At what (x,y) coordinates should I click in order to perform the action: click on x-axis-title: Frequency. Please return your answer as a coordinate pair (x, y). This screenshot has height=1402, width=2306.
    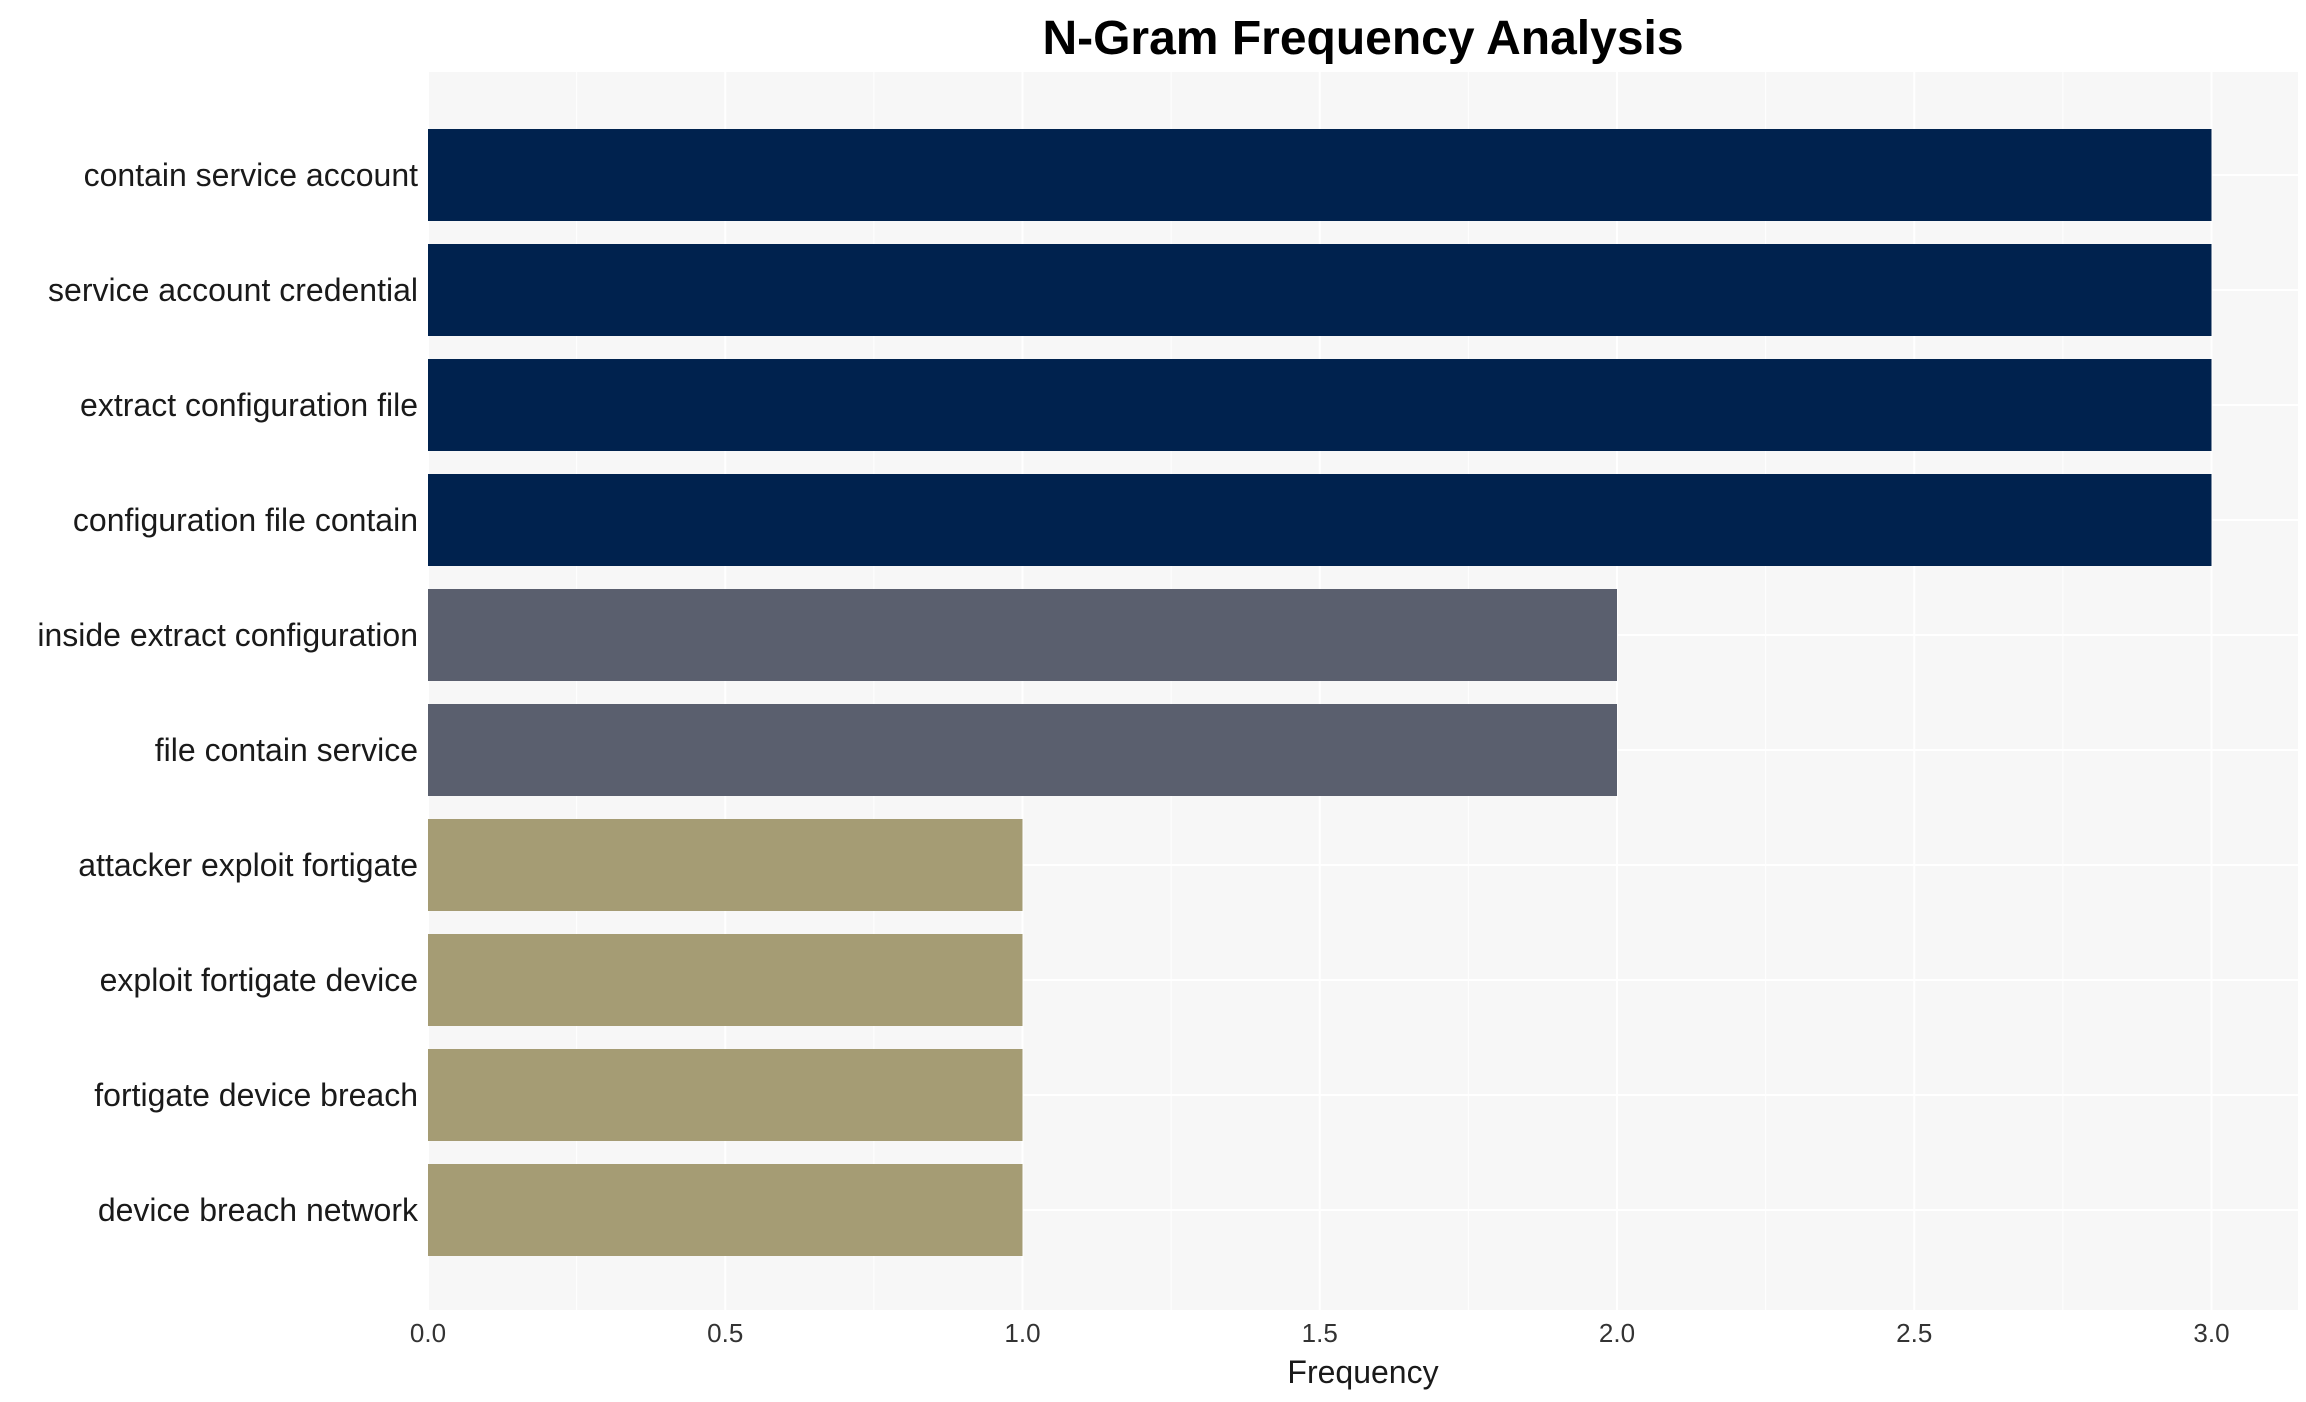
    Looking at the image, I should click on (1362, 1372).